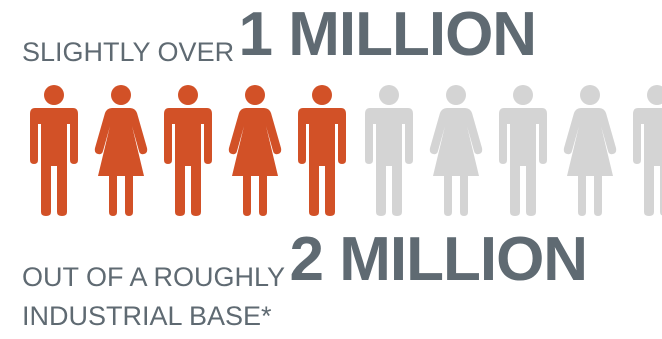  What do you see at coordinates (128, 52) in the screenshot?
I see `headline-prefix-text: SLIGHTLY OVER` at bounding box center [128, 52].